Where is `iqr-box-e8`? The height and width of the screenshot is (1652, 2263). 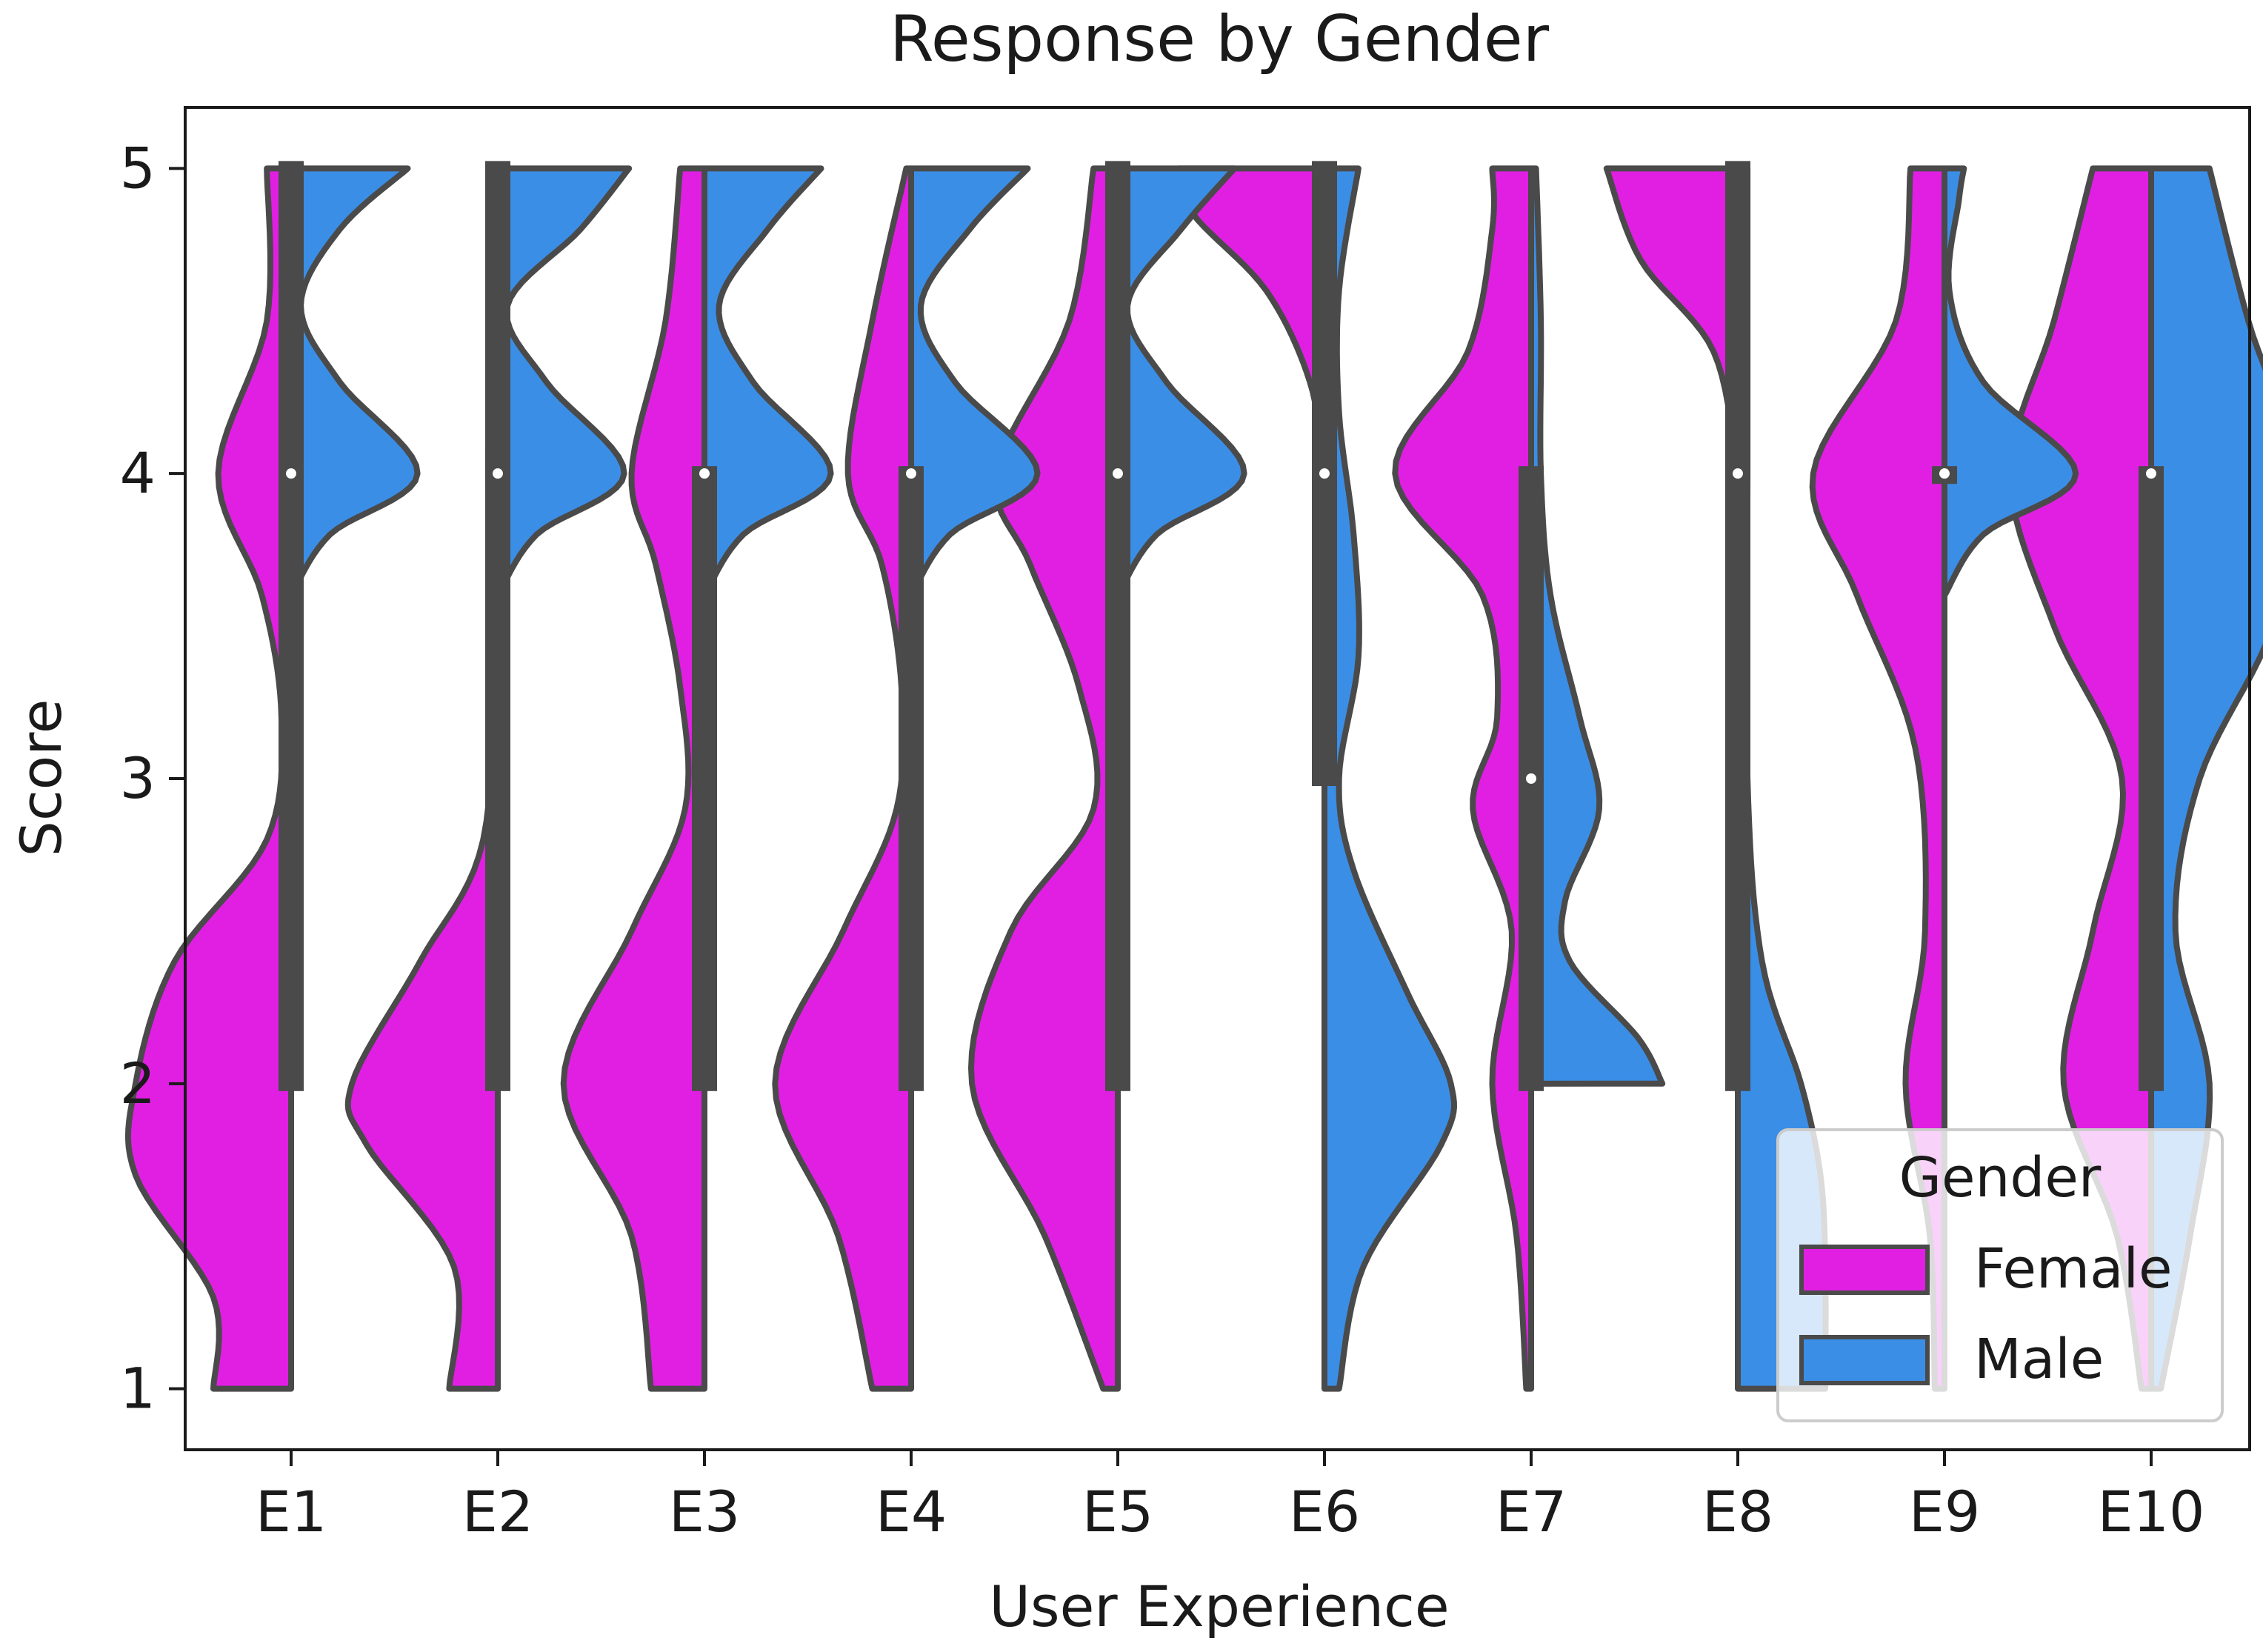 iqr-box-e8 is located at coordinates (1737, 626).